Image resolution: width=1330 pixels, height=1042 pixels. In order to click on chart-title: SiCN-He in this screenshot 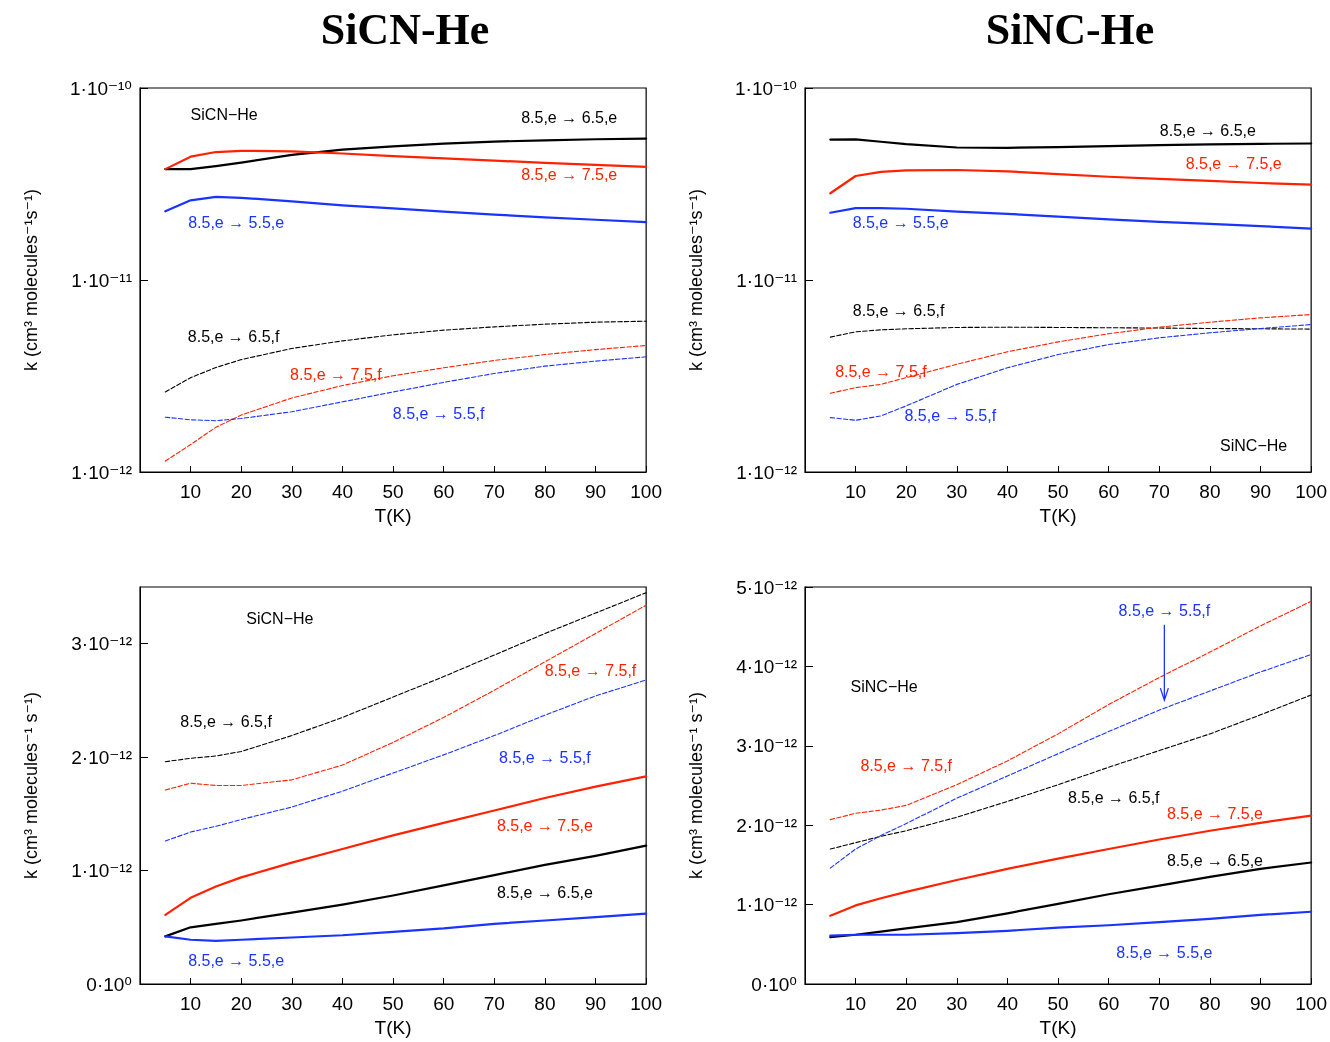, I will do `click(405, 29)`.